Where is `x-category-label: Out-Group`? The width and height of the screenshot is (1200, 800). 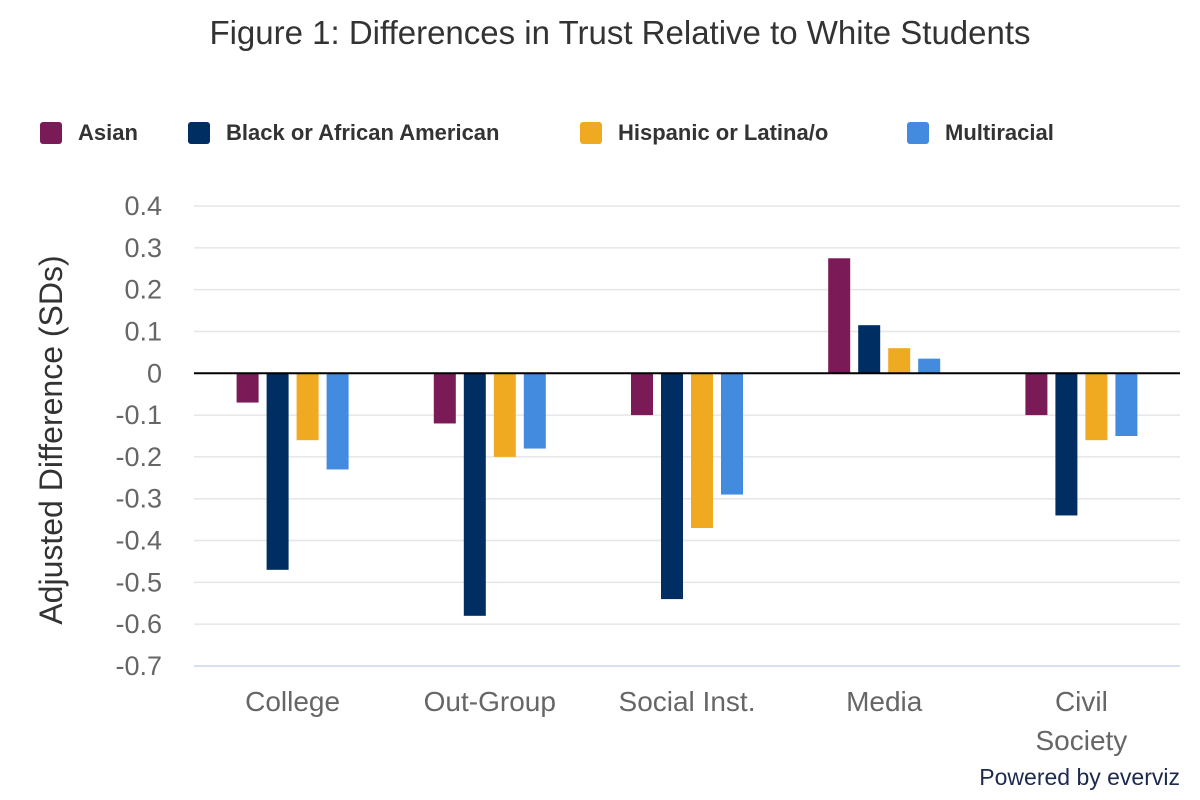
x-category-label: Out-Group is located at coordinates (490, 701).